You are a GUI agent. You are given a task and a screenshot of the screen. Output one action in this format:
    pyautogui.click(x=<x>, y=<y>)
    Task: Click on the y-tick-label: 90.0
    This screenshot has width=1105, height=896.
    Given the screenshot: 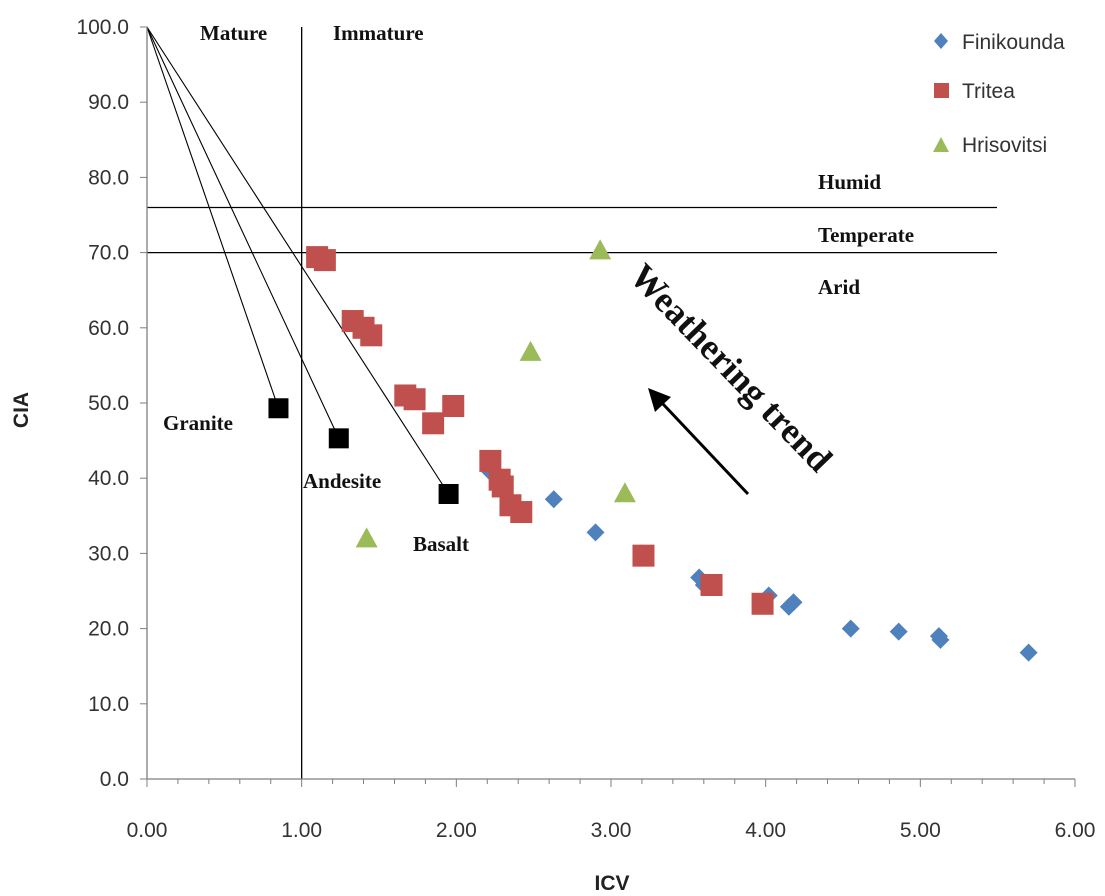 What is the action you would take?
    pyautogui.click(x=108, y=102)
    